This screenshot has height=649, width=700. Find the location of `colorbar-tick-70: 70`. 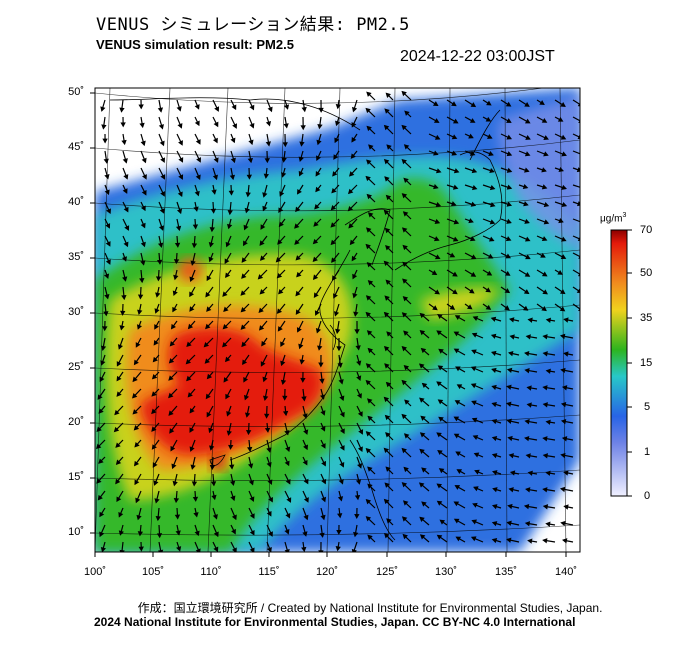

colorbar-tick-70: 70 is located at coordinates (646, 230).